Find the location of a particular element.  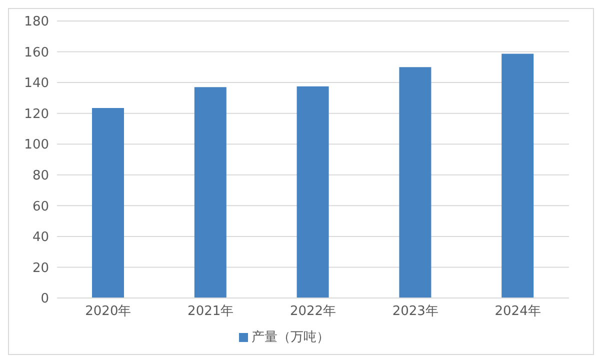

x-tick-label: 2024年 is located at coordinates (517, 312).